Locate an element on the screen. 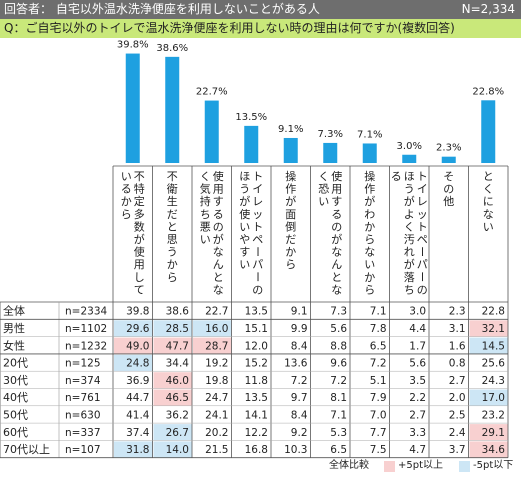  category-label-char: ー is located at coordinates (257, 276).